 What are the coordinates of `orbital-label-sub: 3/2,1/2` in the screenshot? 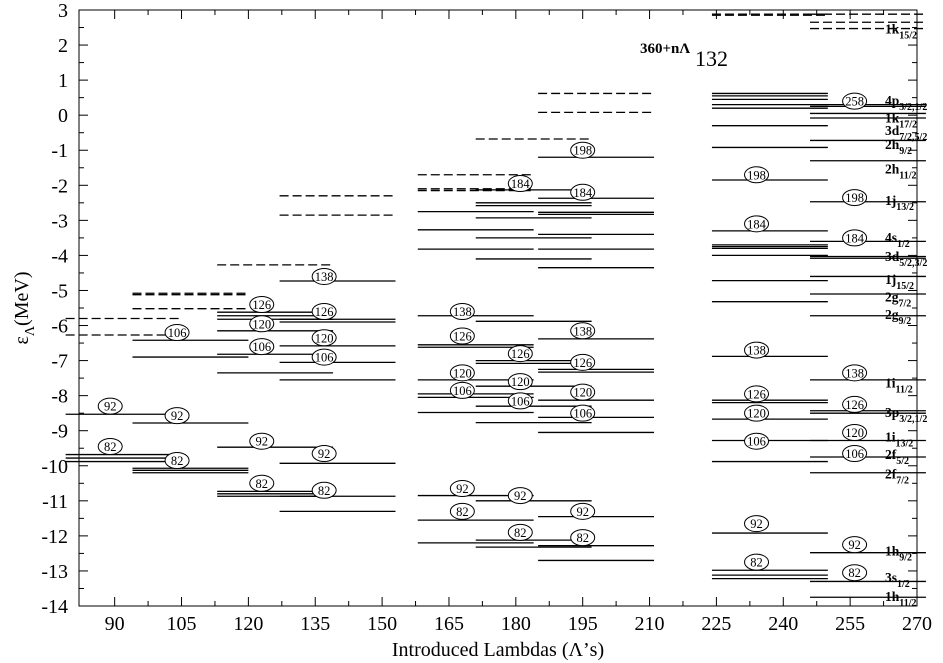 It's located at (913, 419).